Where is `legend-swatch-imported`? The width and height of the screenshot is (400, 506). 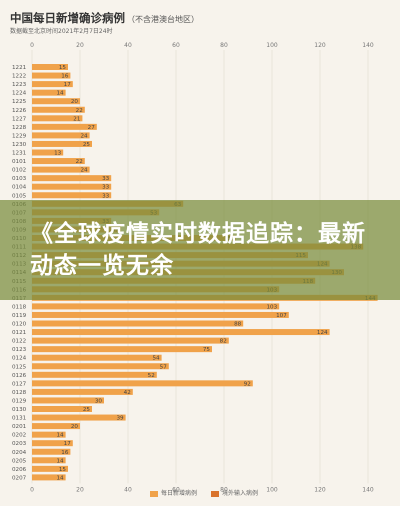 legend-swatch-imported is located at coordinates (215, 493).